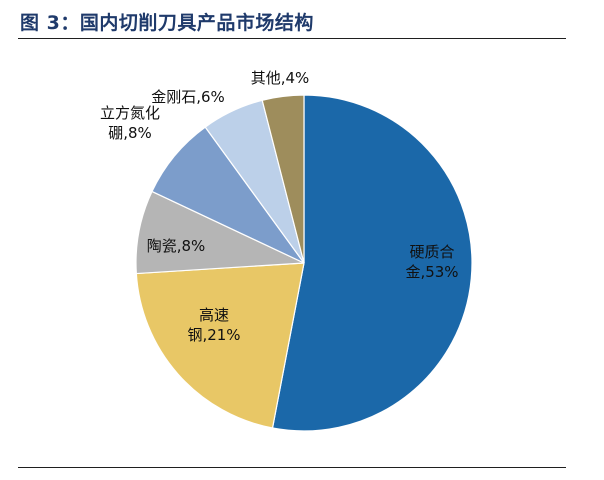 The height and width of the screenshot is (480, 604). Describe the element at coordinates (214, 315) in the screenshot. I see `slice-label-1-line-0: 高速` at that location.